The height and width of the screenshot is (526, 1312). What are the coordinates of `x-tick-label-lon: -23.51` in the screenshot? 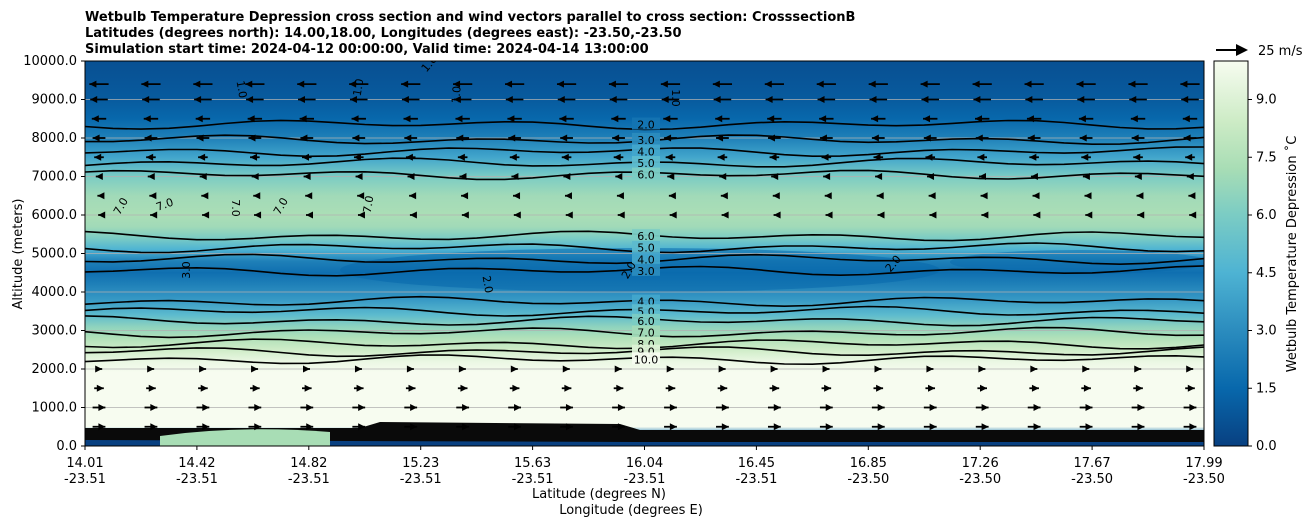 It's located at (756, 479).